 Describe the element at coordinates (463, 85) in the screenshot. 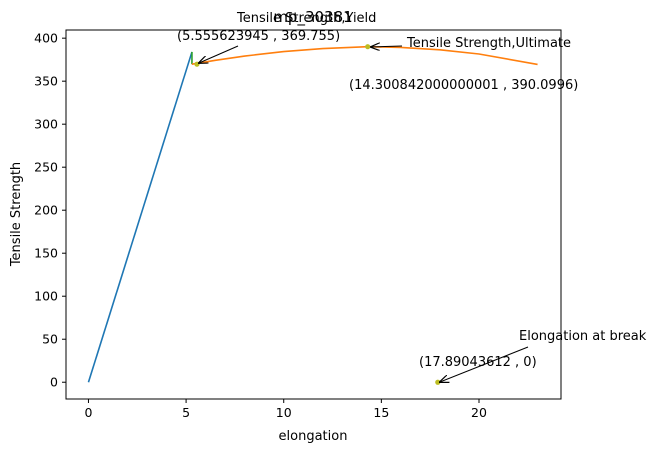

I see `ultimate-coords: (14.300842000000001 , 390.0996)` at that location.